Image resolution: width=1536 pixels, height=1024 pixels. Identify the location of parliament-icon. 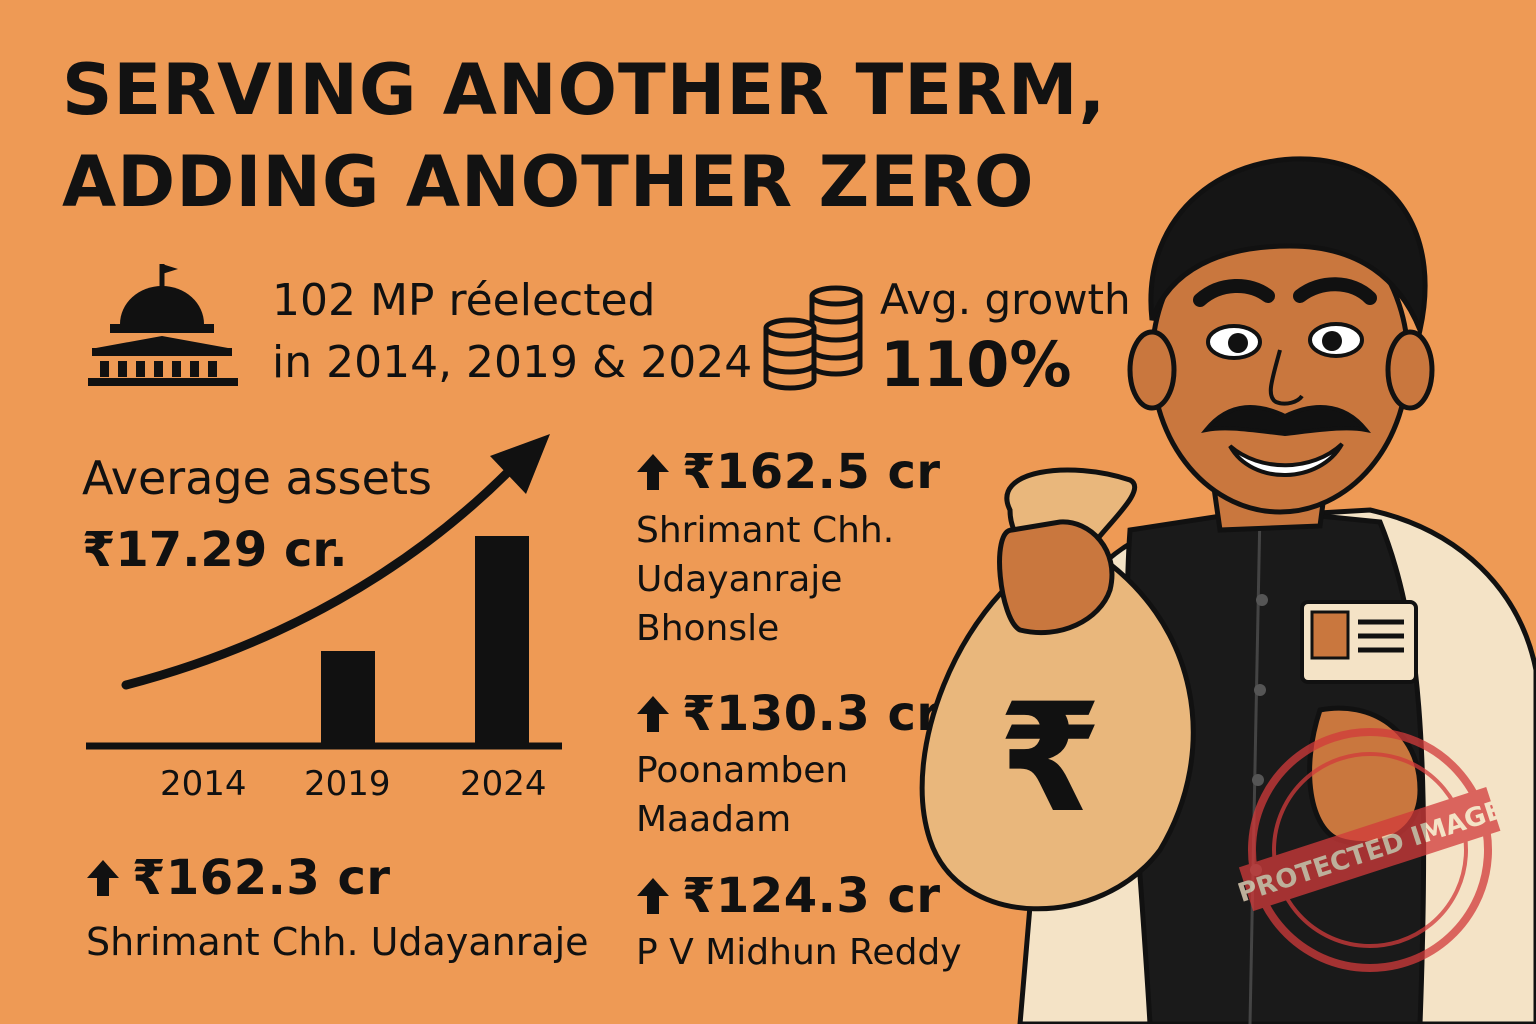
(163, 325).